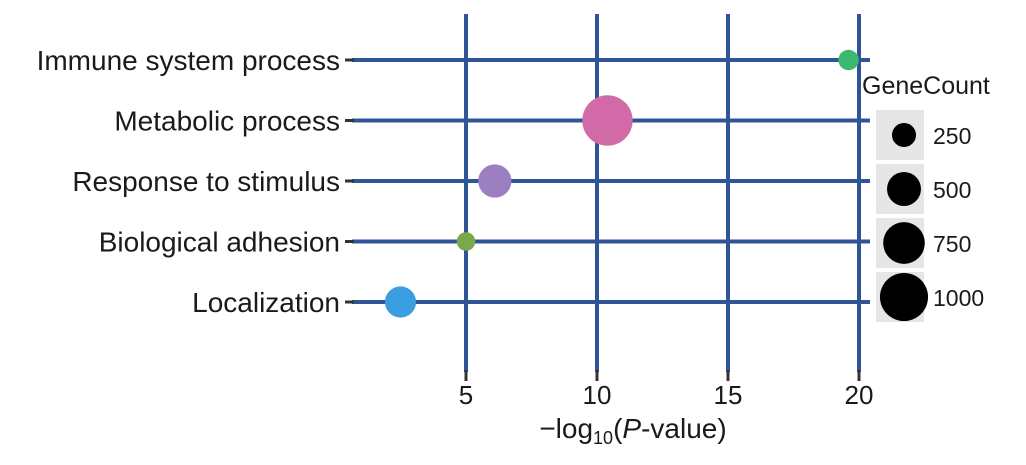 The width and height of the screenshot is (1026, 465). Describe the element at coordinates (952, 190) in the screenshot. I see `legend-label: 500` at that location.